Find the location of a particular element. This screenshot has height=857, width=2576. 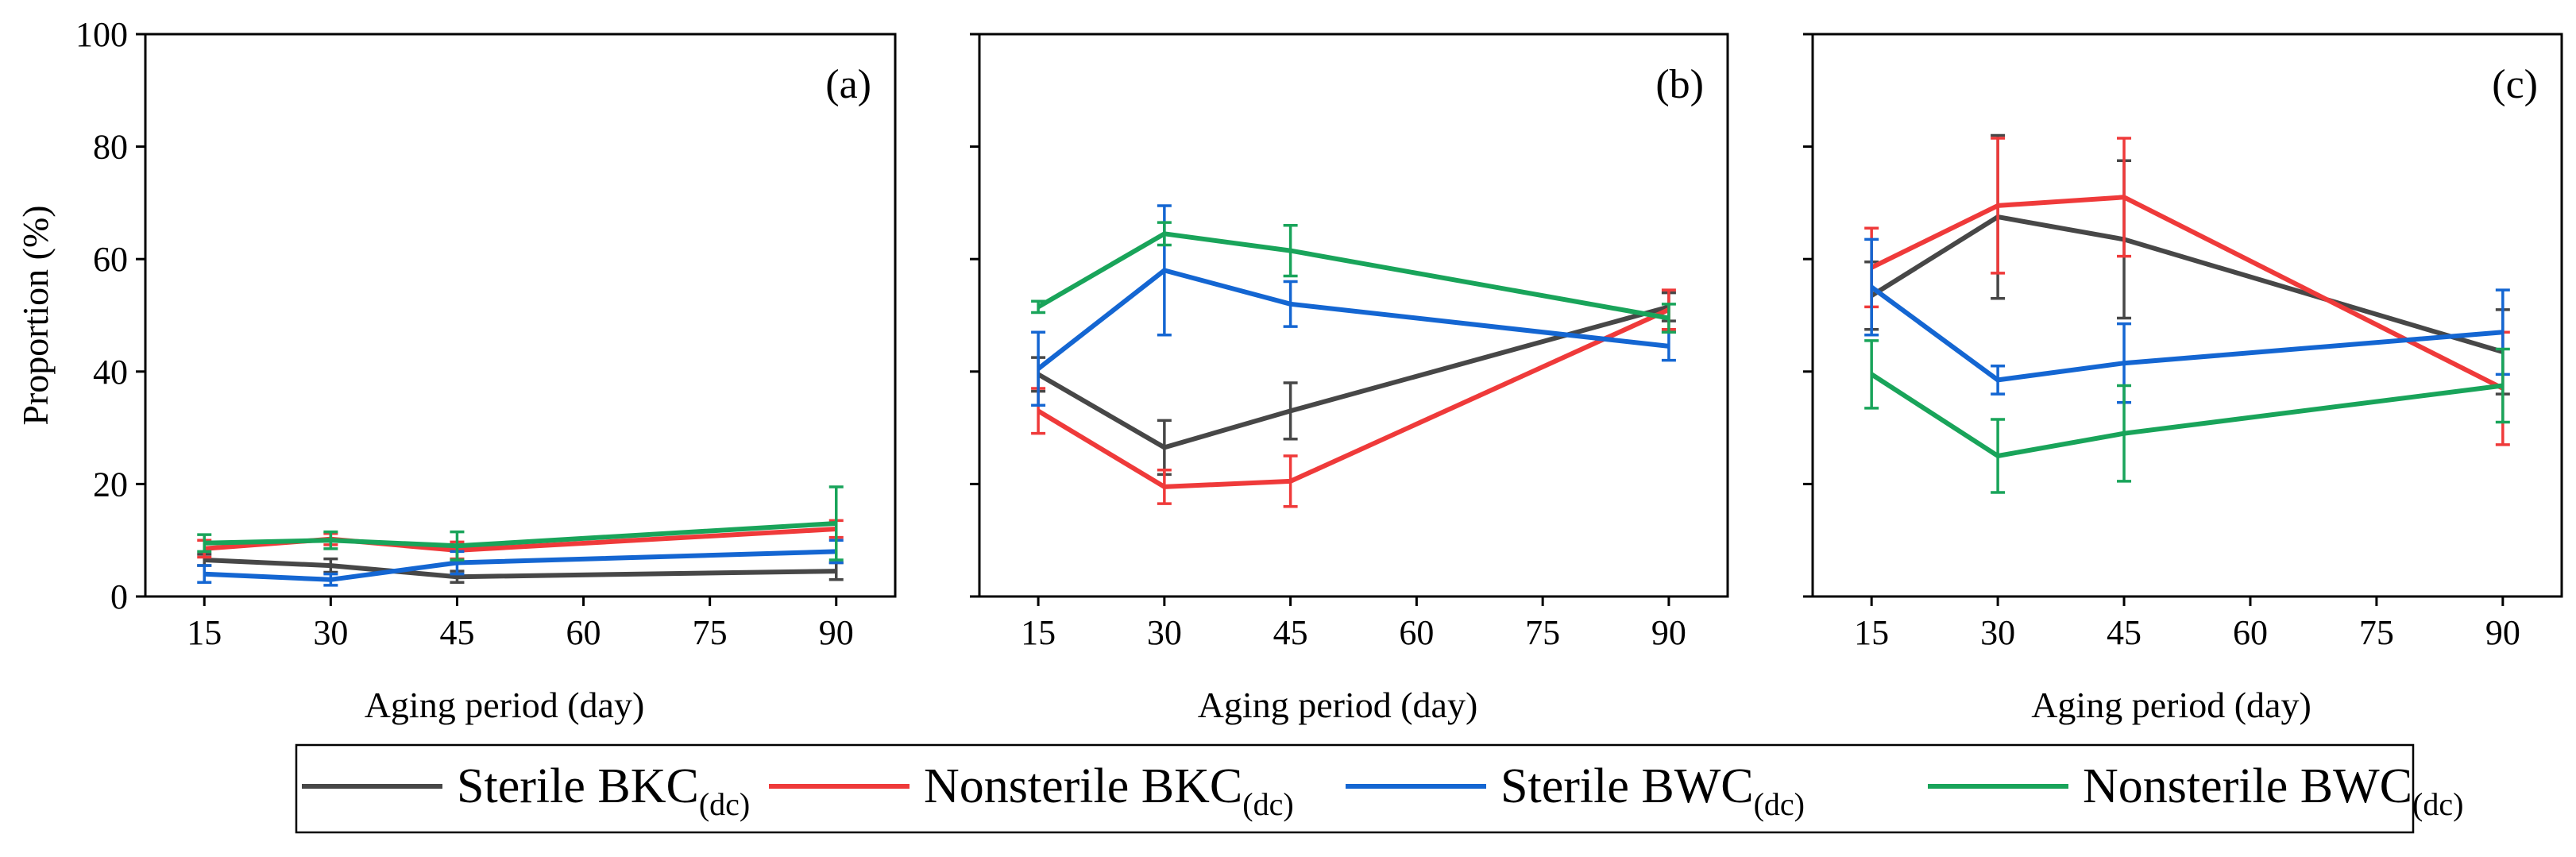

legend-label: Nonsterile BWC(dc) is located at coordinates (2273, 790).